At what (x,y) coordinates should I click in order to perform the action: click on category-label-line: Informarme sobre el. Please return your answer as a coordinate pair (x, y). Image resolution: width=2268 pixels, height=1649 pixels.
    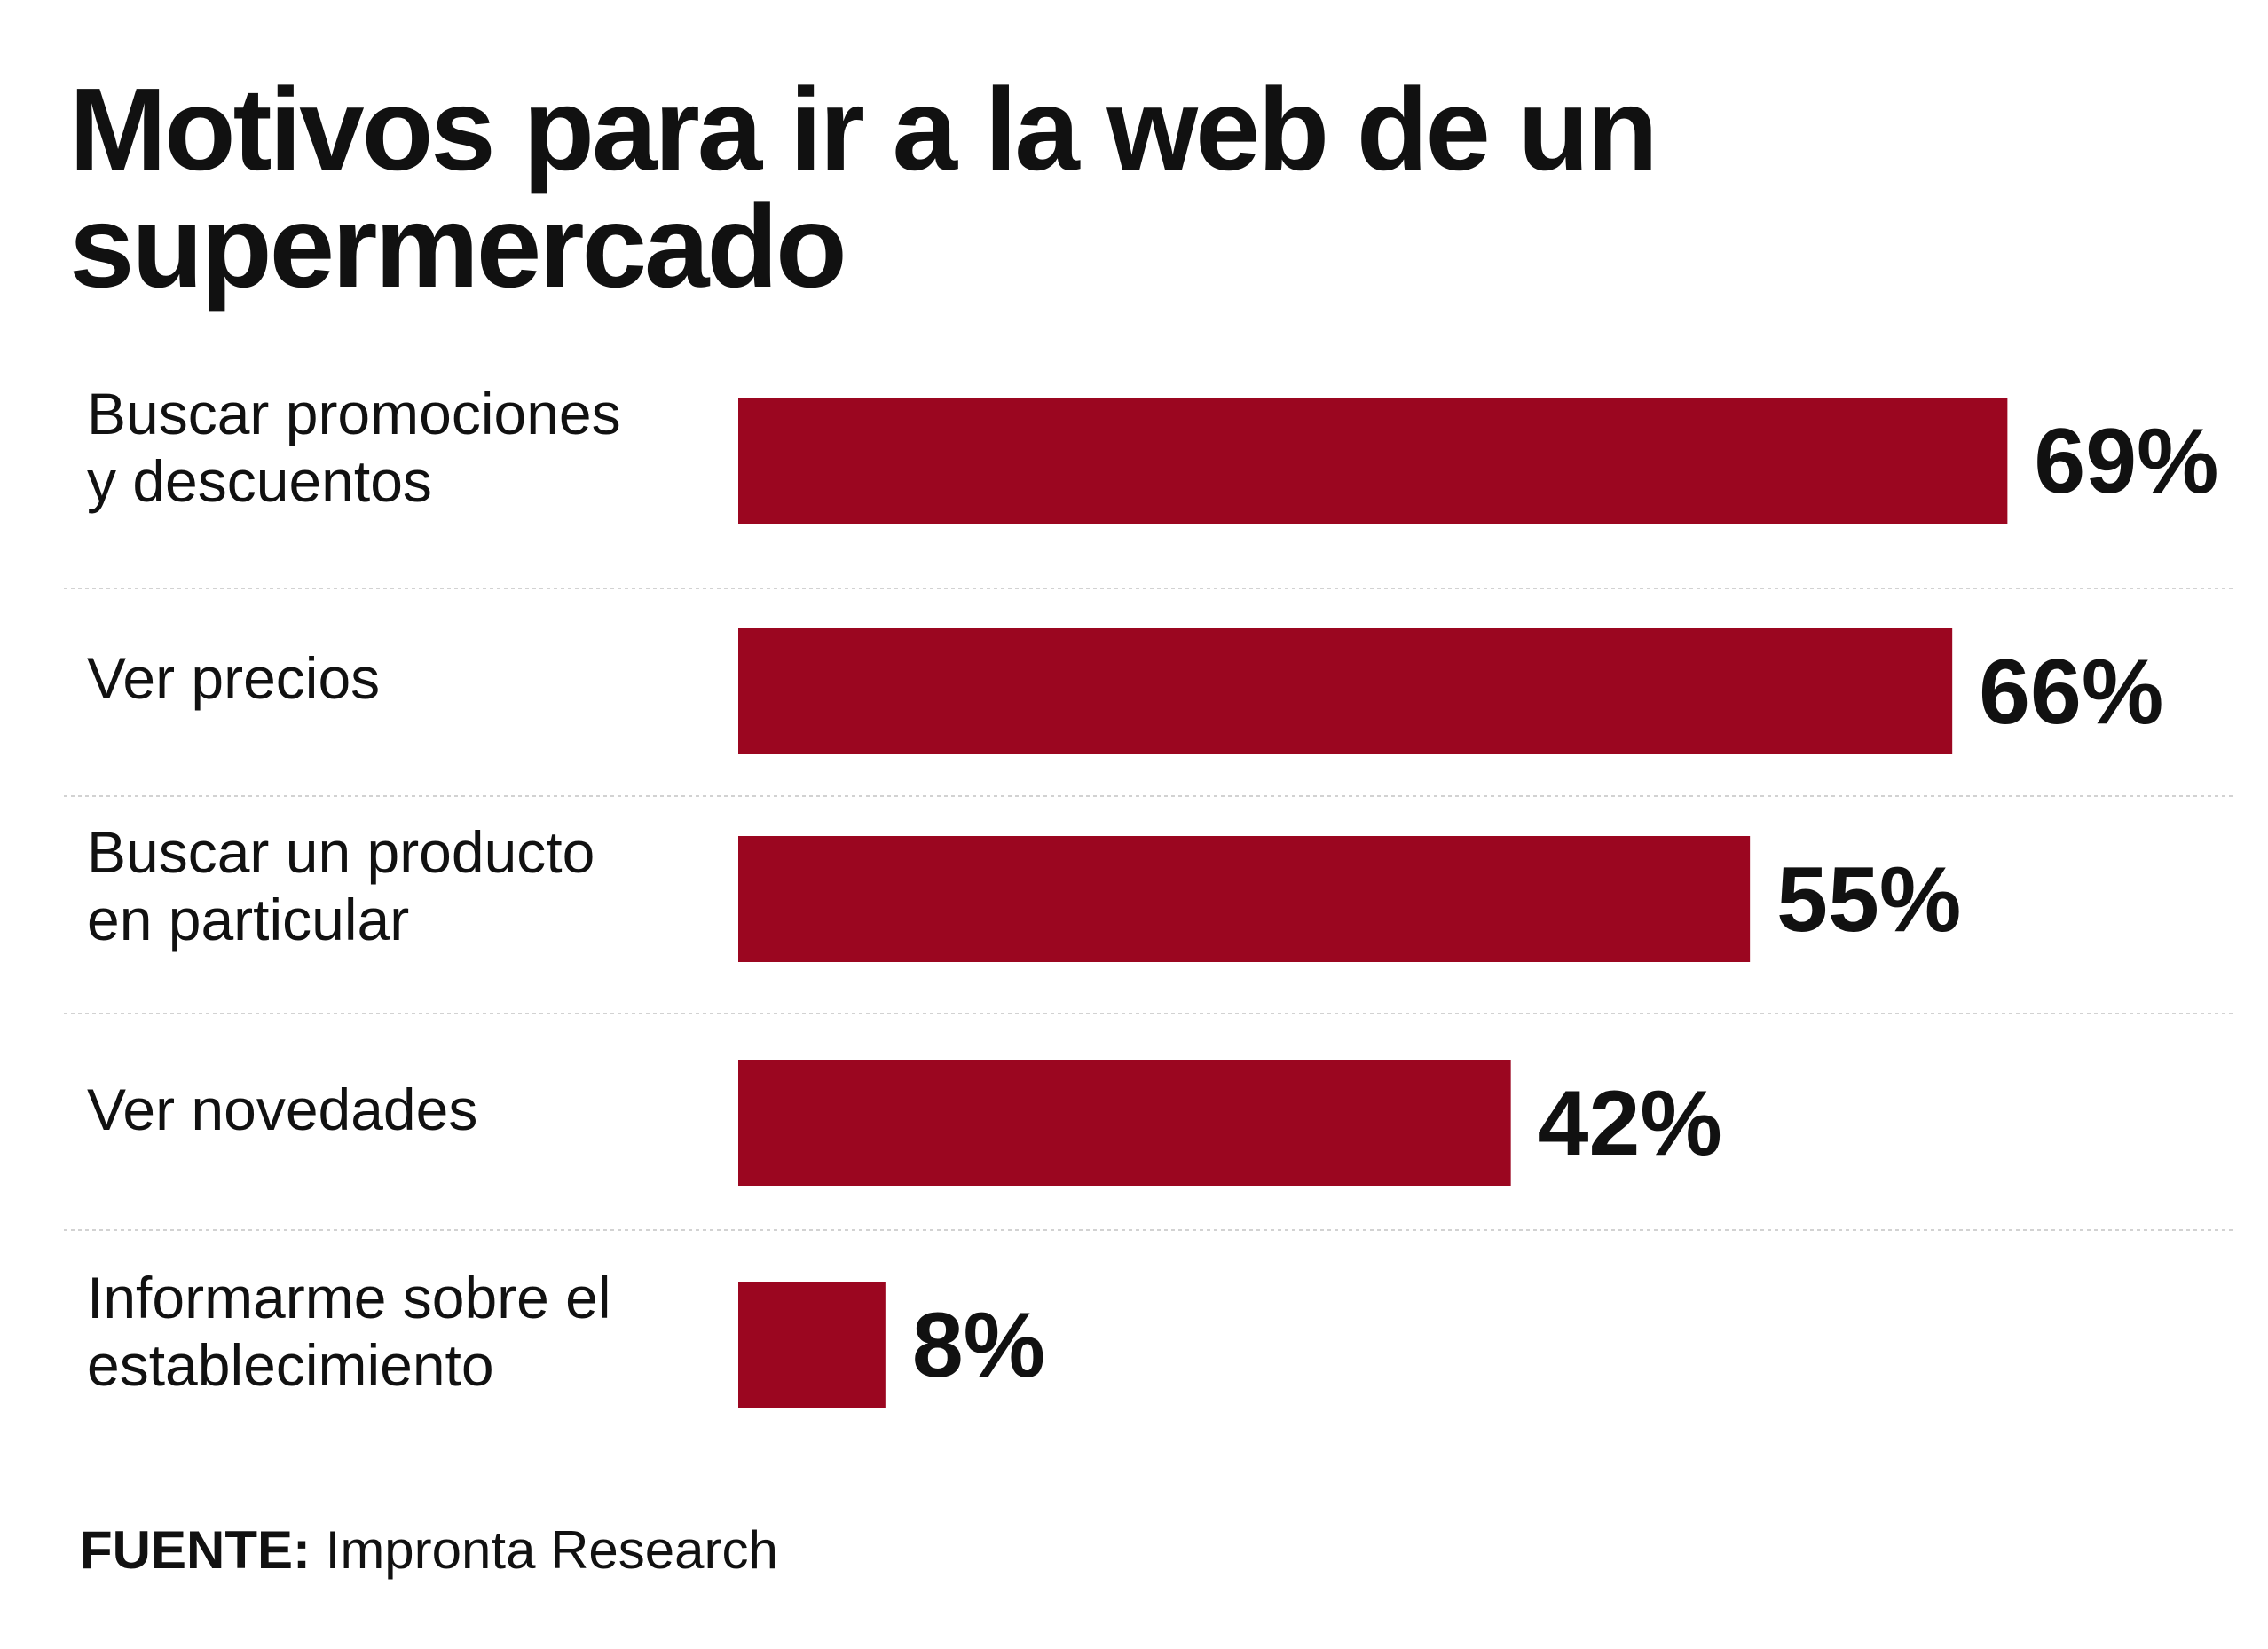
    Looking at the image, I should click on (349, 1297).